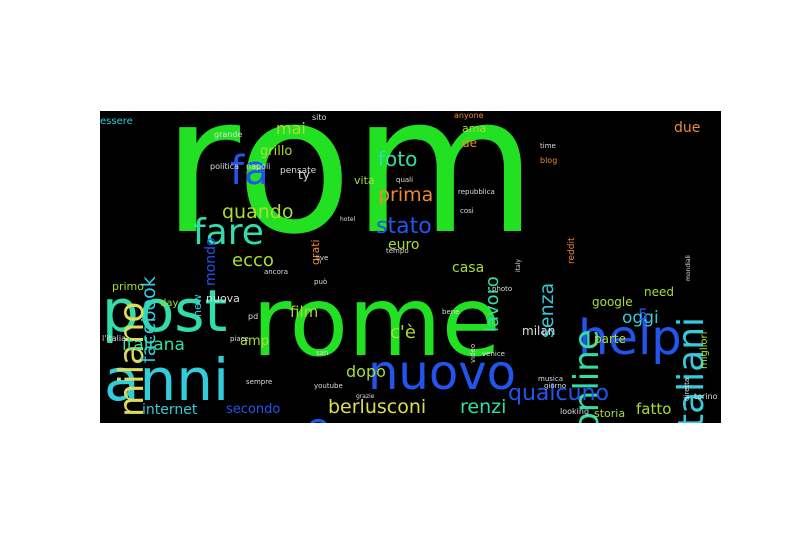  Describe the element at coordinates (612, 302) in the screenshot. I see `word-google: google` at that location.